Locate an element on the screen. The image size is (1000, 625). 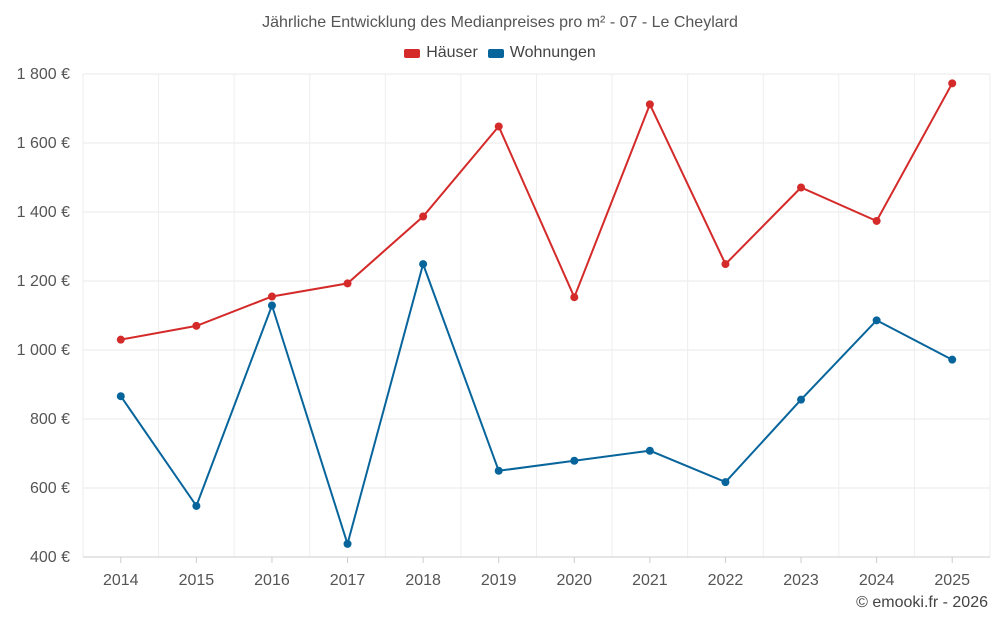
legend: Häuser Wohnungen is located at coordinates (500, 53).